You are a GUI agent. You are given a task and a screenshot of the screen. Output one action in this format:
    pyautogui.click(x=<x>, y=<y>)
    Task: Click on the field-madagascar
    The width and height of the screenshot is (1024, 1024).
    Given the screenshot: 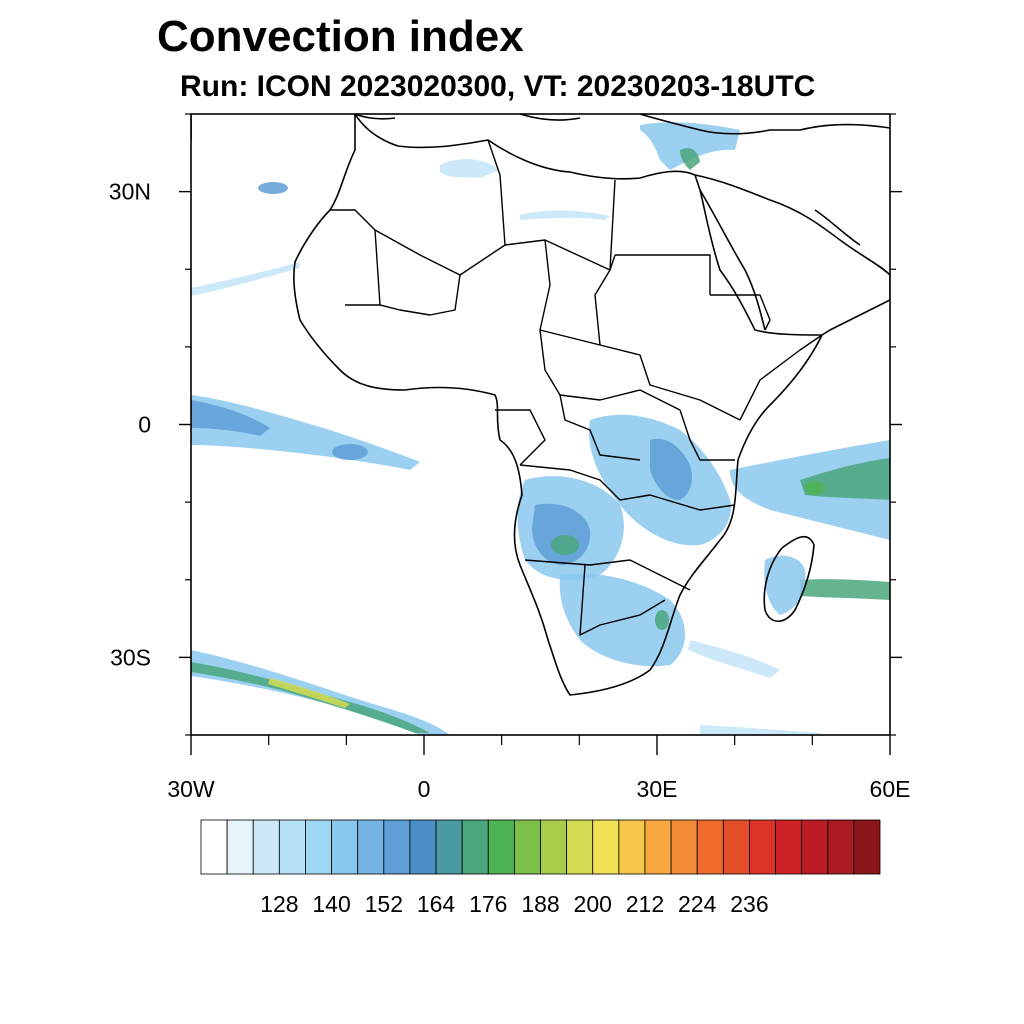 What is the action you would take?
    pyautogui.click(x=785, y=585)
    